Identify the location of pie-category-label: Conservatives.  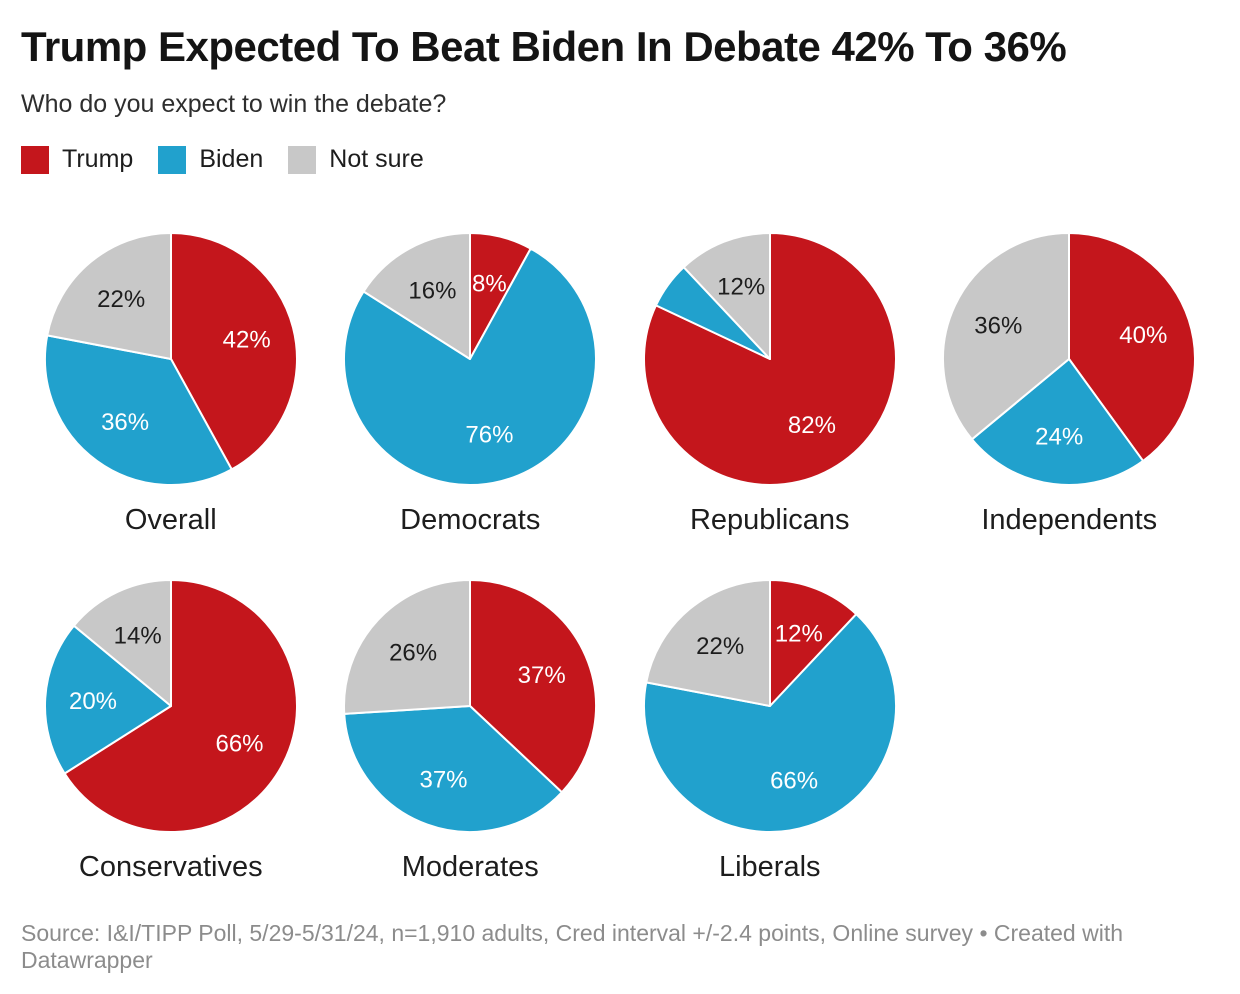
(170, 867).